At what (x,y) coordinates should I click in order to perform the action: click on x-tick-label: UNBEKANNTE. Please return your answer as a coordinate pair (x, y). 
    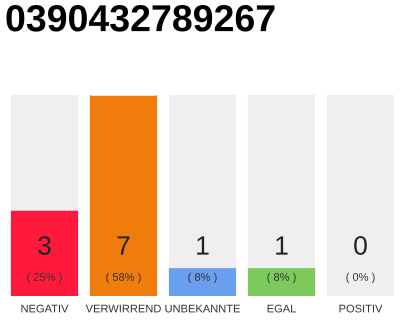
    Looking at the image, I should click on (202, 308).